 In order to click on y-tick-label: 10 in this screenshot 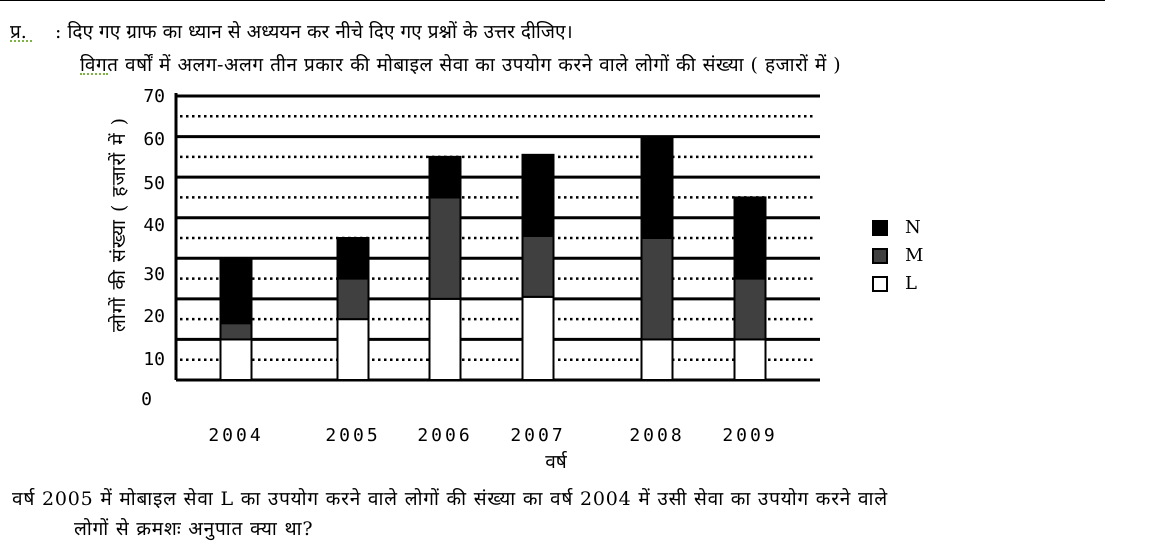, I will do `click(154, 359)`.